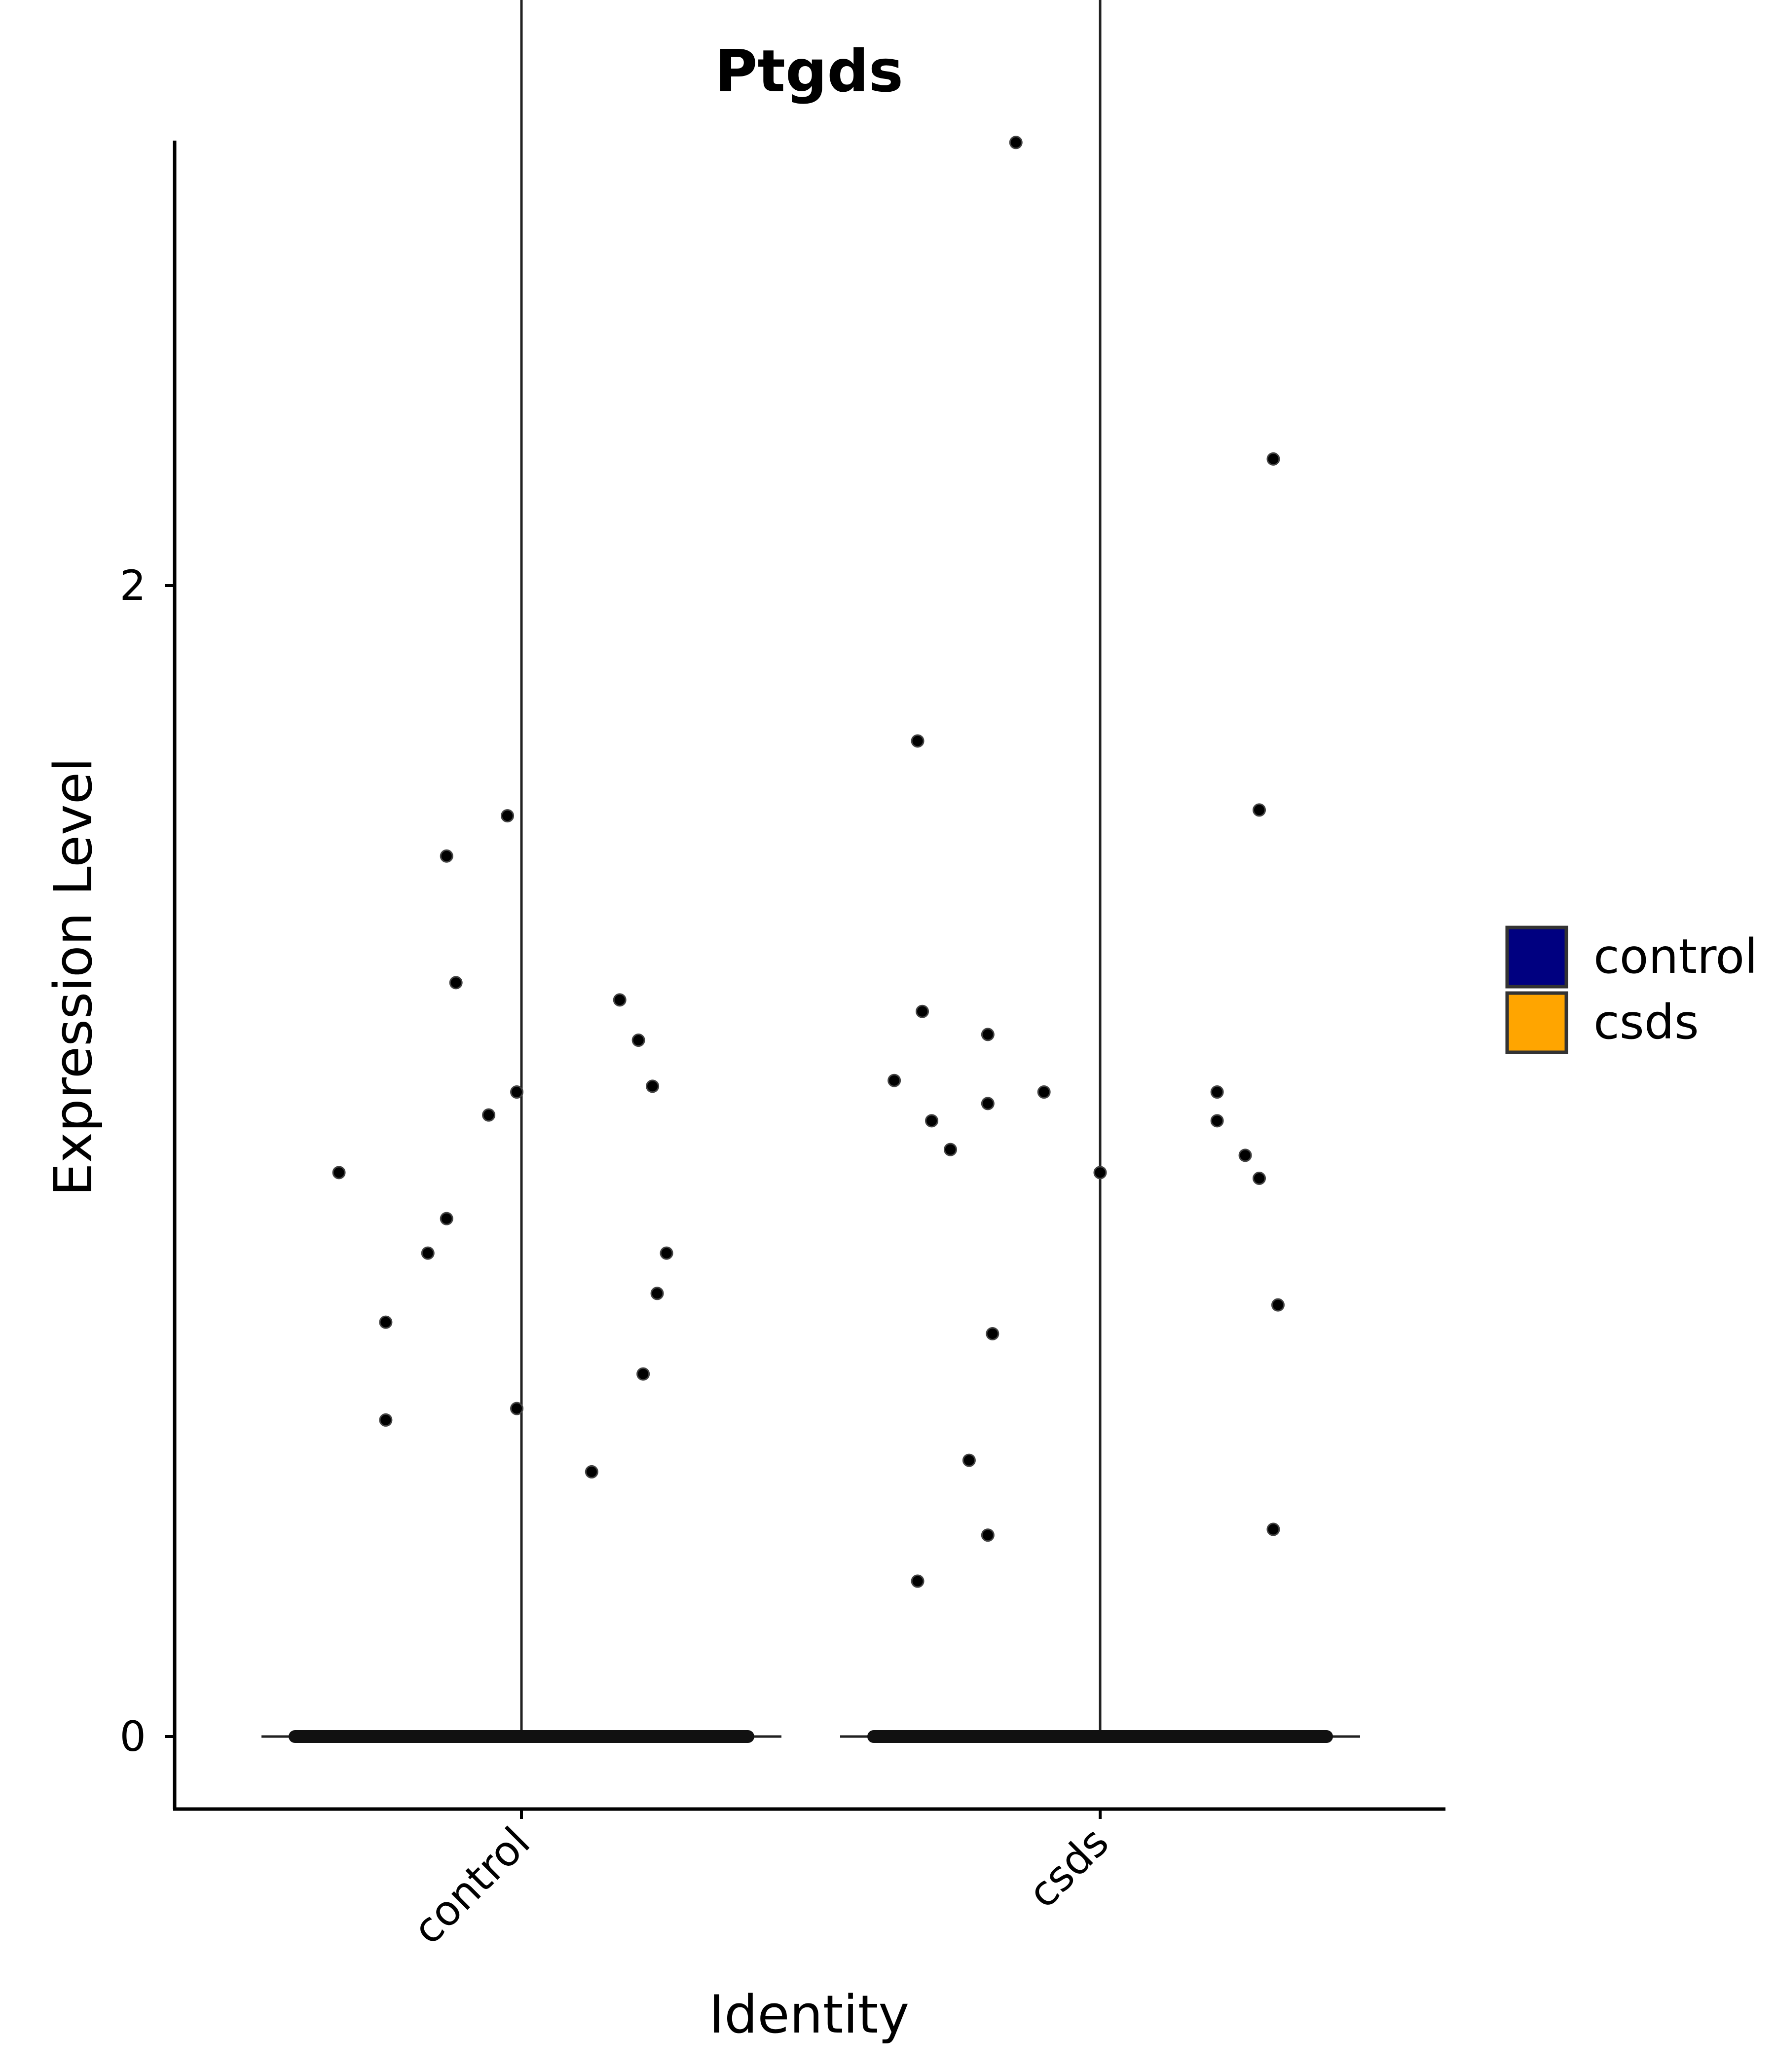  Describe the element at coordinates (1646, 1023) in the screenshot. I see `legend-label-csds: csds` at that location.